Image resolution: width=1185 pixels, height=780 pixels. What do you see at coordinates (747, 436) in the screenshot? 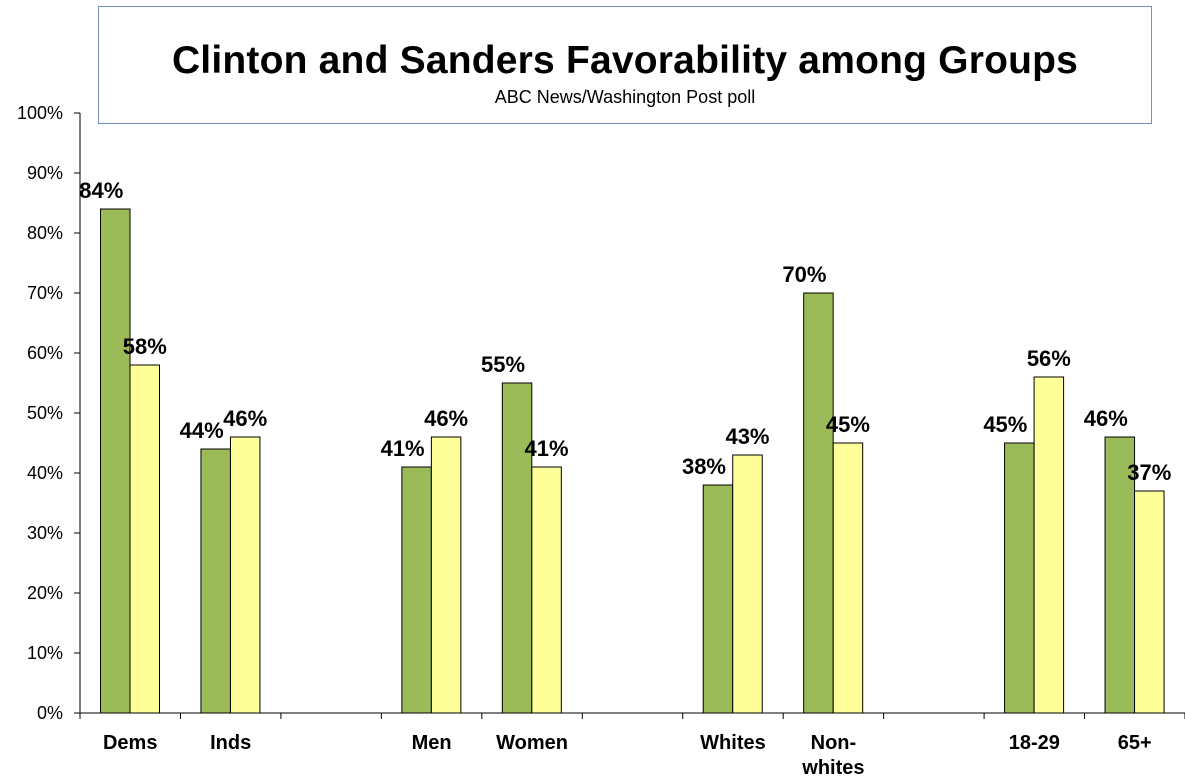
I see `data-label: 43%` at bounding box center [747, 436].